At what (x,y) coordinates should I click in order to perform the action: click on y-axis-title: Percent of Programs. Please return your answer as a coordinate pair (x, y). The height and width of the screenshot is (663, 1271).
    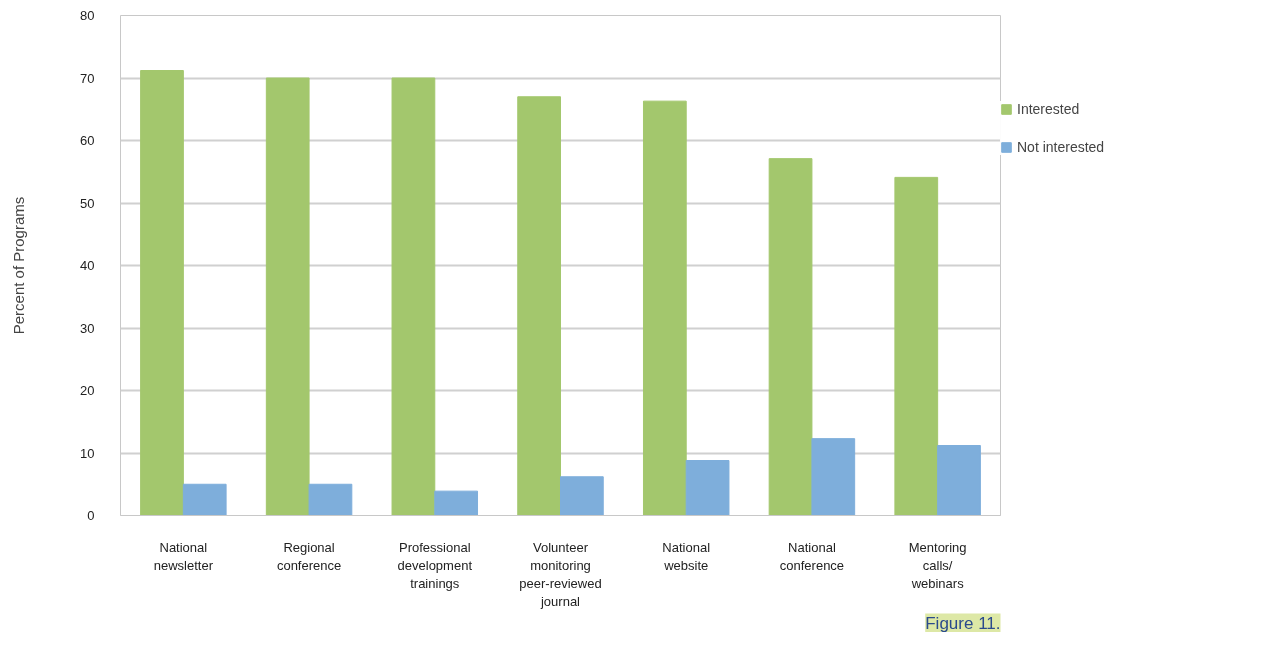
    Looking at the image, I should click on (19, 265).